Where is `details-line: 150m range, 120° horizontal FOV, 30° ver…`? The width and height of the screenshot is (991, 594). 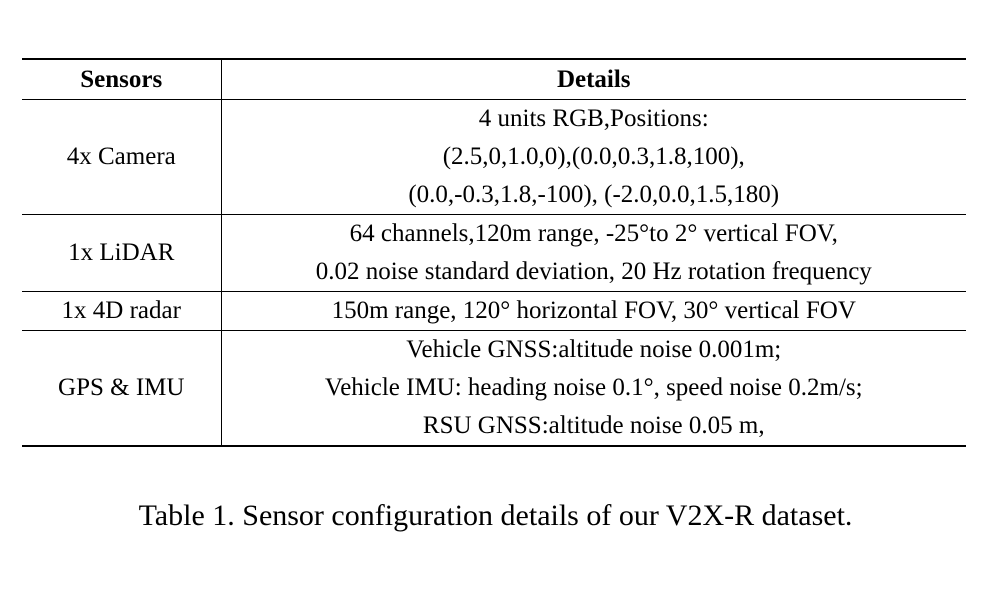 details-line: 150m range, 120° horizontal FOV, 30° ver… is located at coordinates (593, 310).